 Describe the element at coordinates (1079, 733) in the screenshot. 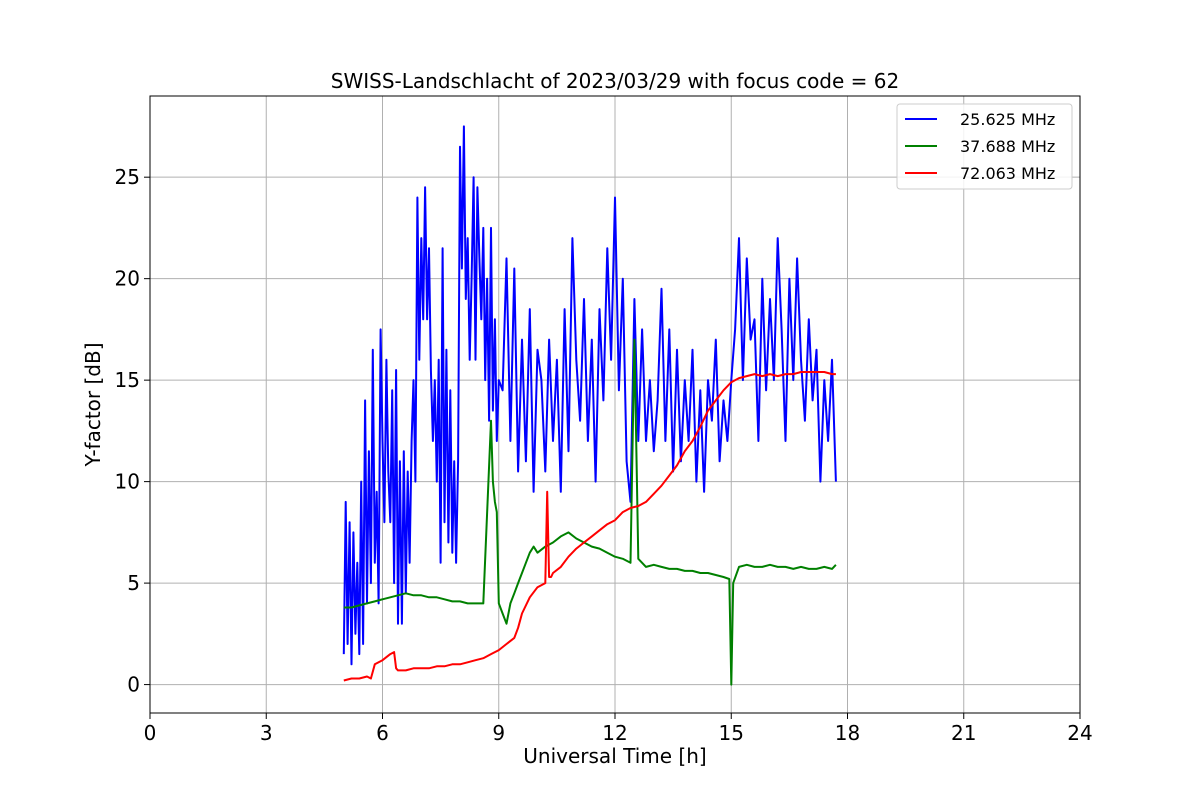

I see `x-tick-label: 24` at that location.